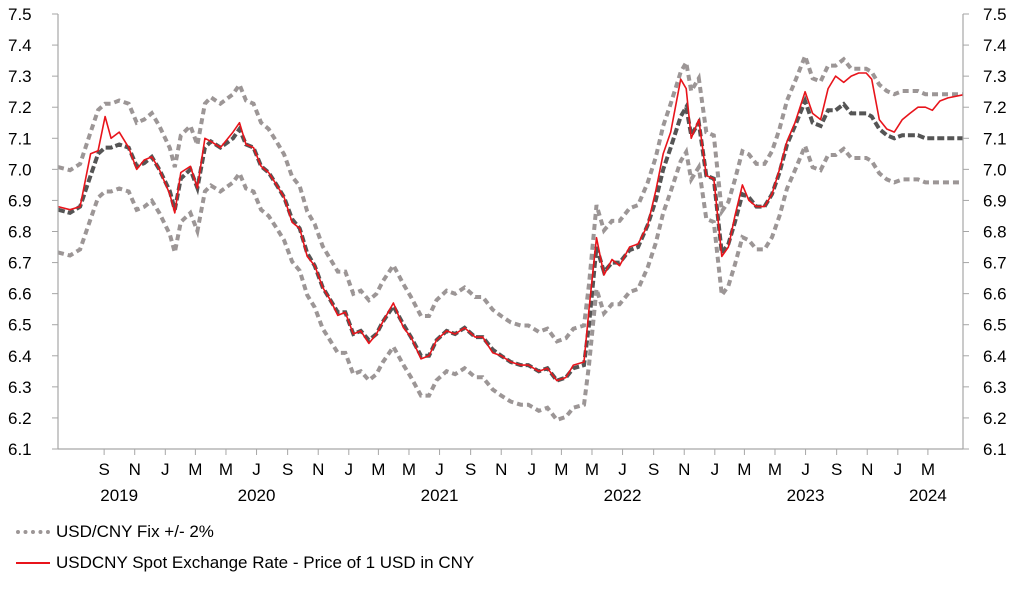  I want to click on y-tick-label-left: 7.0, so click(20, 169).